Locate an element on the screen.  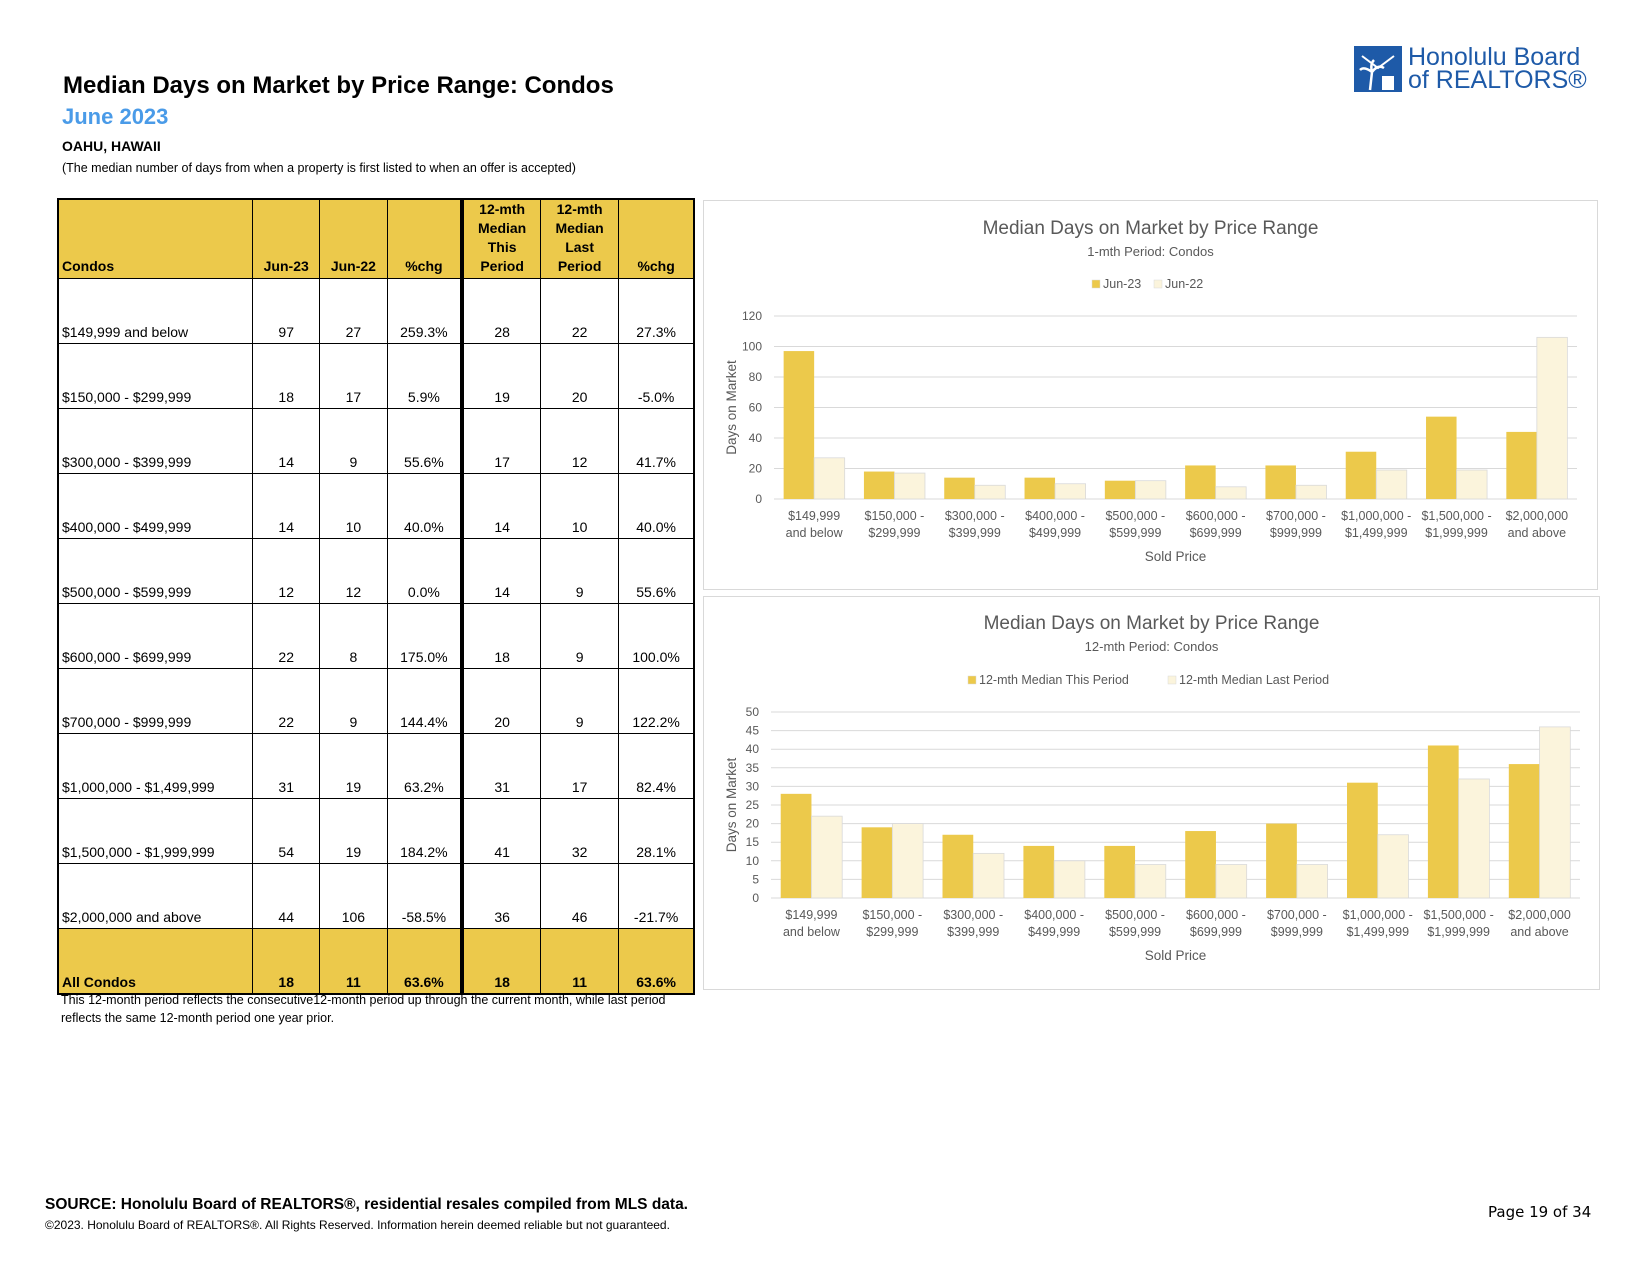
table-cell: -58.5% is located at coordinates (424, 896).